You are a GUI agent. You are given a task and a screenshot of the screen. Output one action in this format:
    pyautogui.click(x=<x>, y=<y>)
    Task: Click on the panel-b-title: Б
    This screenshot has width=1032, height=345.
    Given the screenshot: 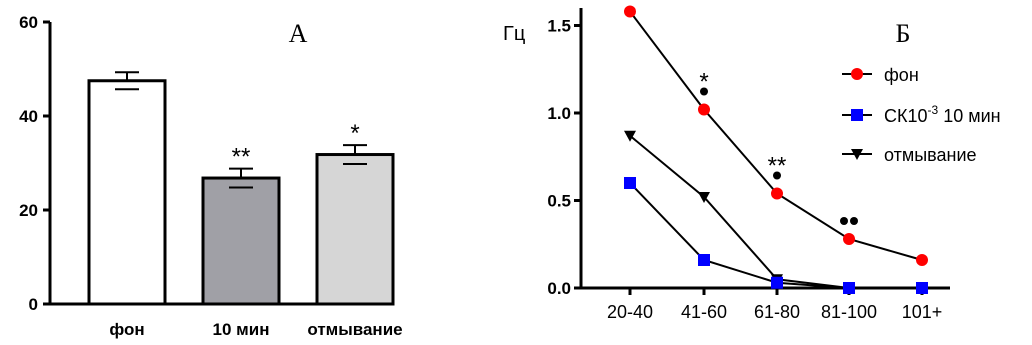 What is the action you would take?
    pyautogui.click(x=903, y=33)
    